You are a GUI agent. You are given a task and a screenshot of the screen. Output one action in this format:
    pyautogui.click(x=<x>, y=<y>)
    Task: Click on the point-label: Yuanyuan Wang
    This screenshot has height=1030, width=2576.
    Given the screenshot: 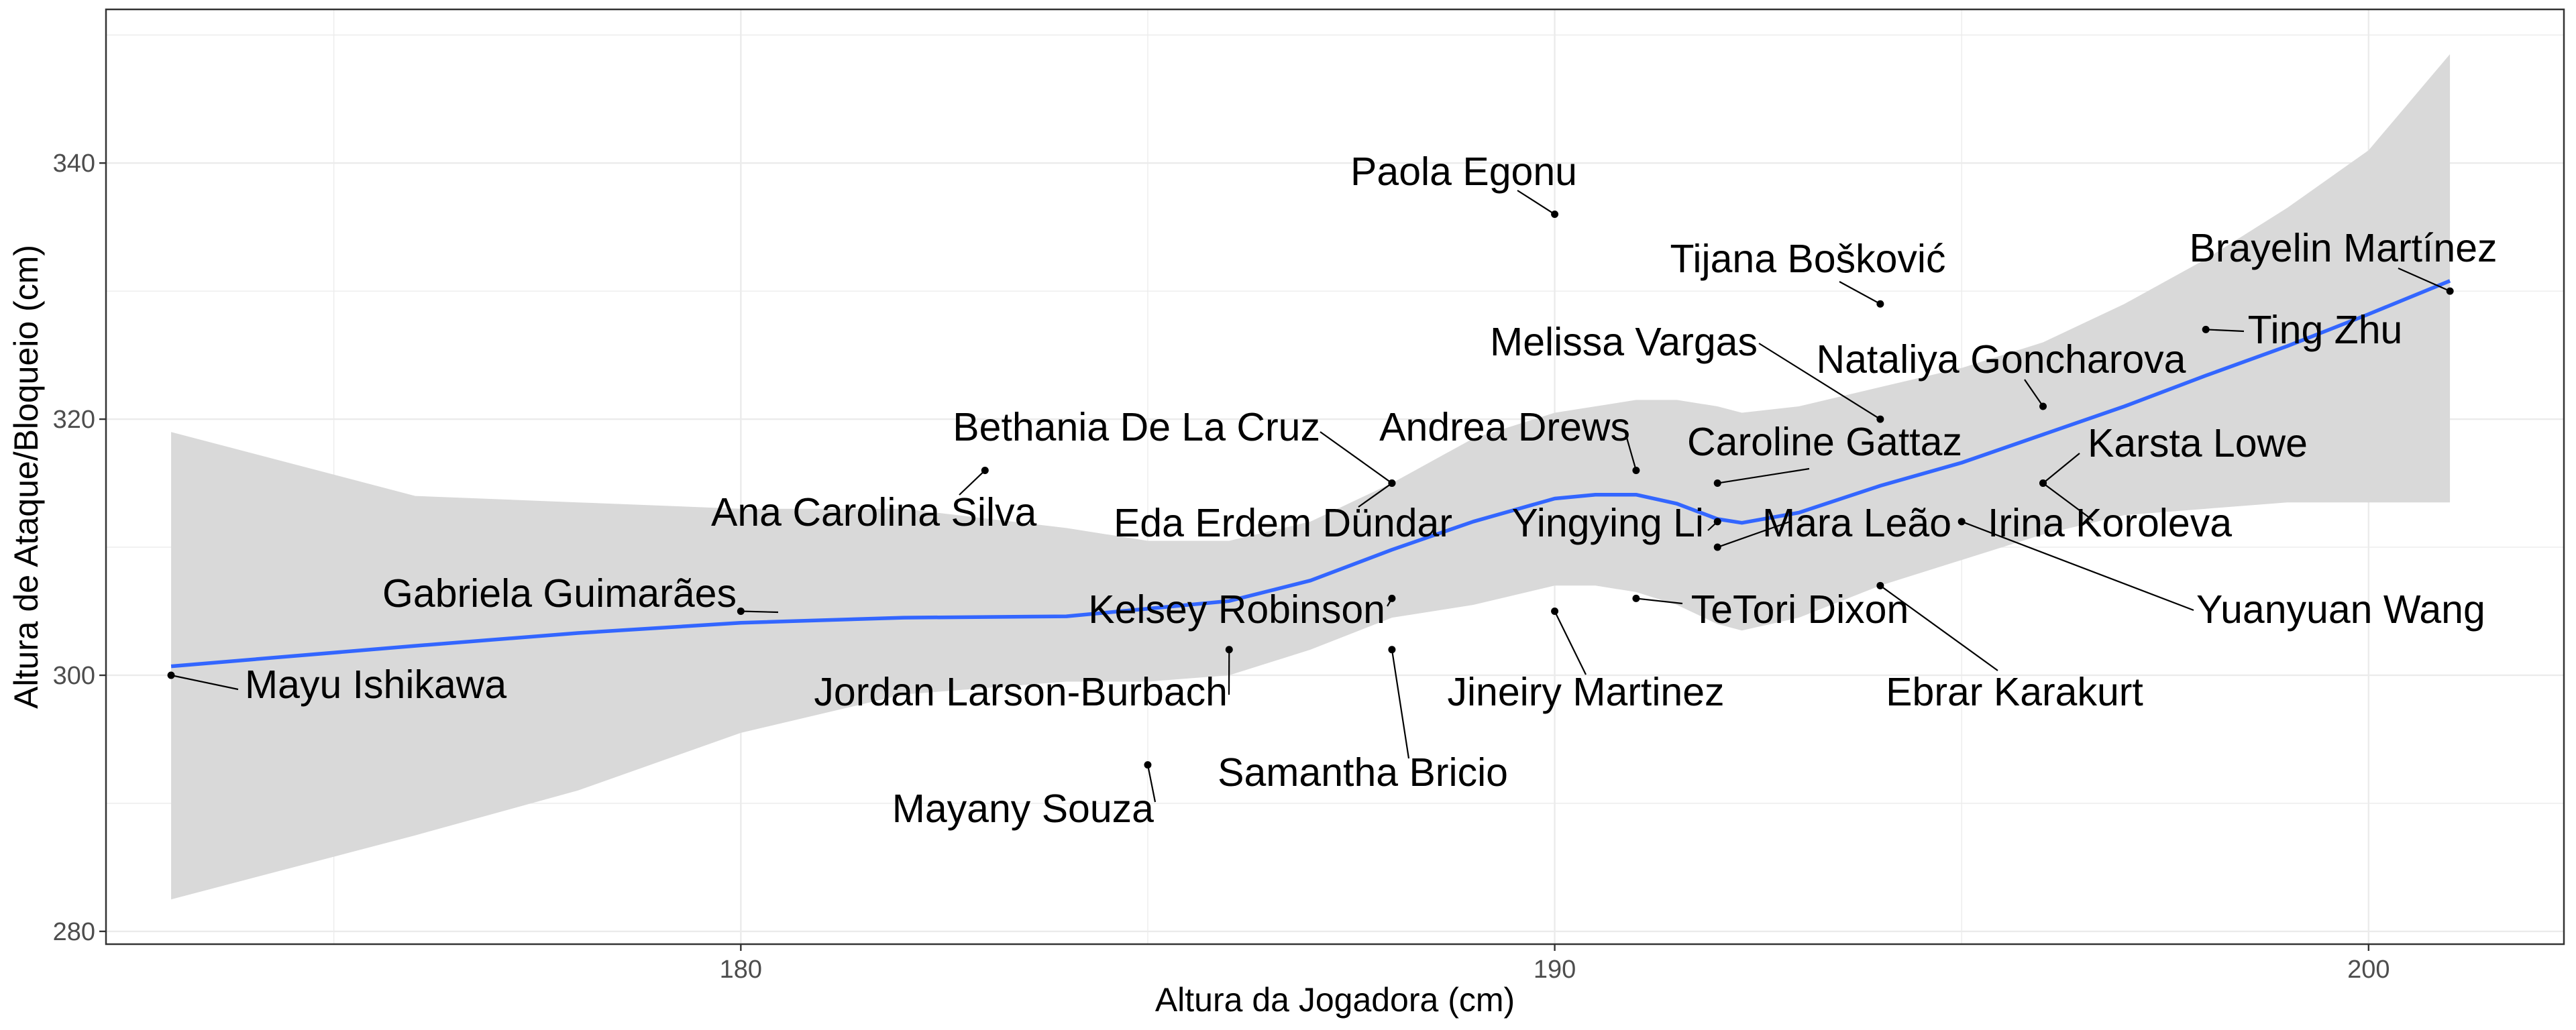 What is the action you would take?
    pyautogui.click(x=2340, y=609)
    